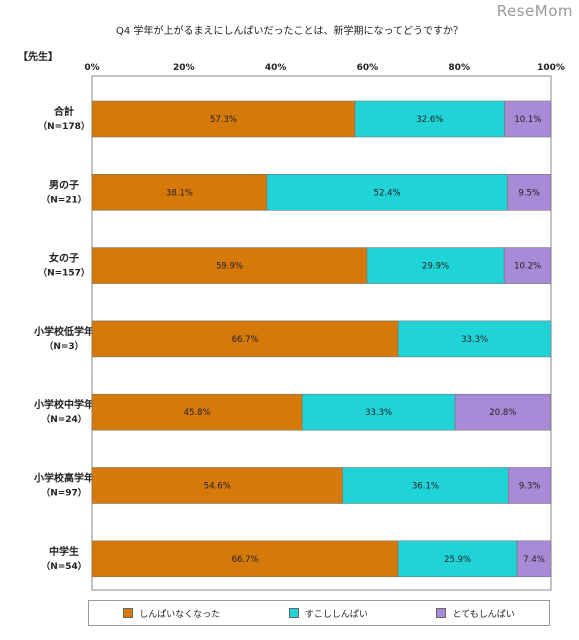 This screenshot has width=579, height=640. I want to click on data-label: 29.9%, so click(435, 267).